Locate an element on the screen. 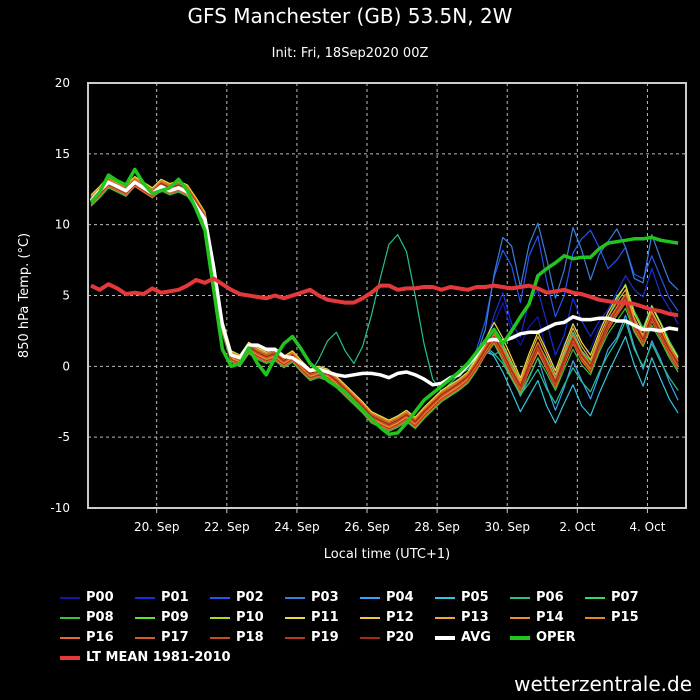  legend-label: P16 is located at coordinates (100, 637).